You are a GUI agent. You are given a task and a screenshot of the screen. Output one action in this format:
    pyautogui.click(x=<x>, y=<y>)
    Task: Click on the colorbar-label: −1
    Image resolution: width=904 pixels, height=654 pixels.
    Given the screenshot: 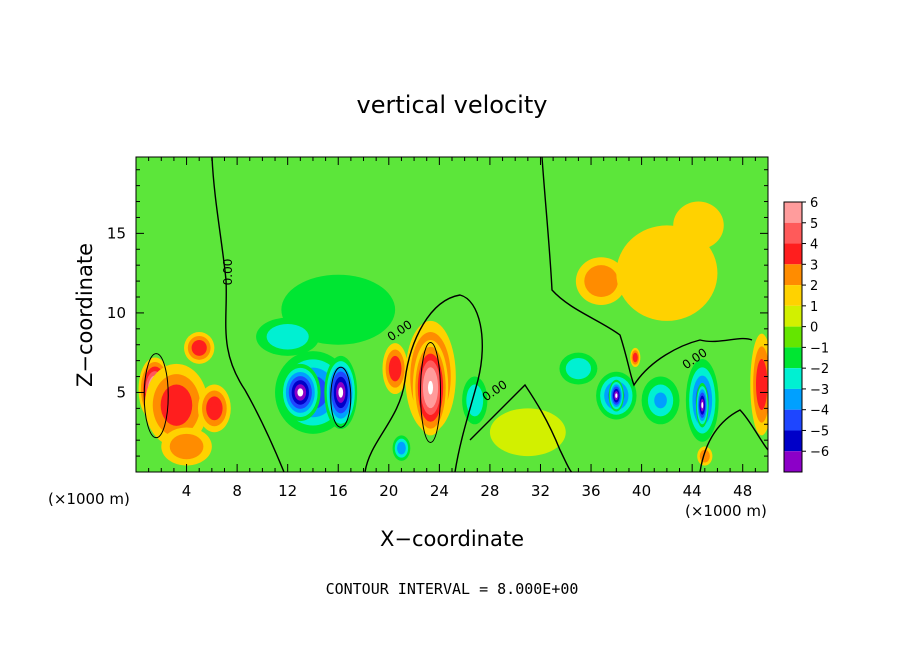 What is the action you would take?
    pyautogui.click(x=819, y=348)
    